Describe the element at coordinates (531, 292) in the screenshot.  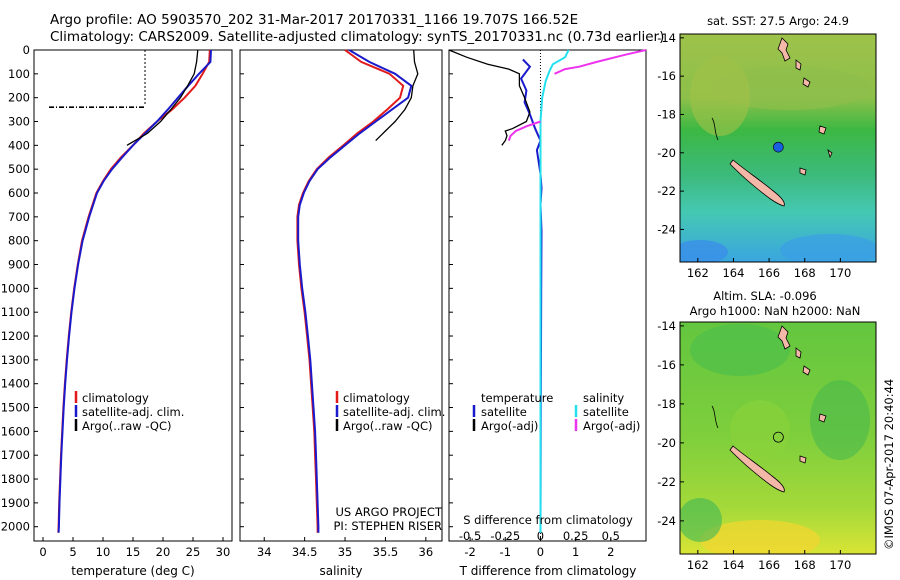
I see `series-temperature-satellite` at that location.